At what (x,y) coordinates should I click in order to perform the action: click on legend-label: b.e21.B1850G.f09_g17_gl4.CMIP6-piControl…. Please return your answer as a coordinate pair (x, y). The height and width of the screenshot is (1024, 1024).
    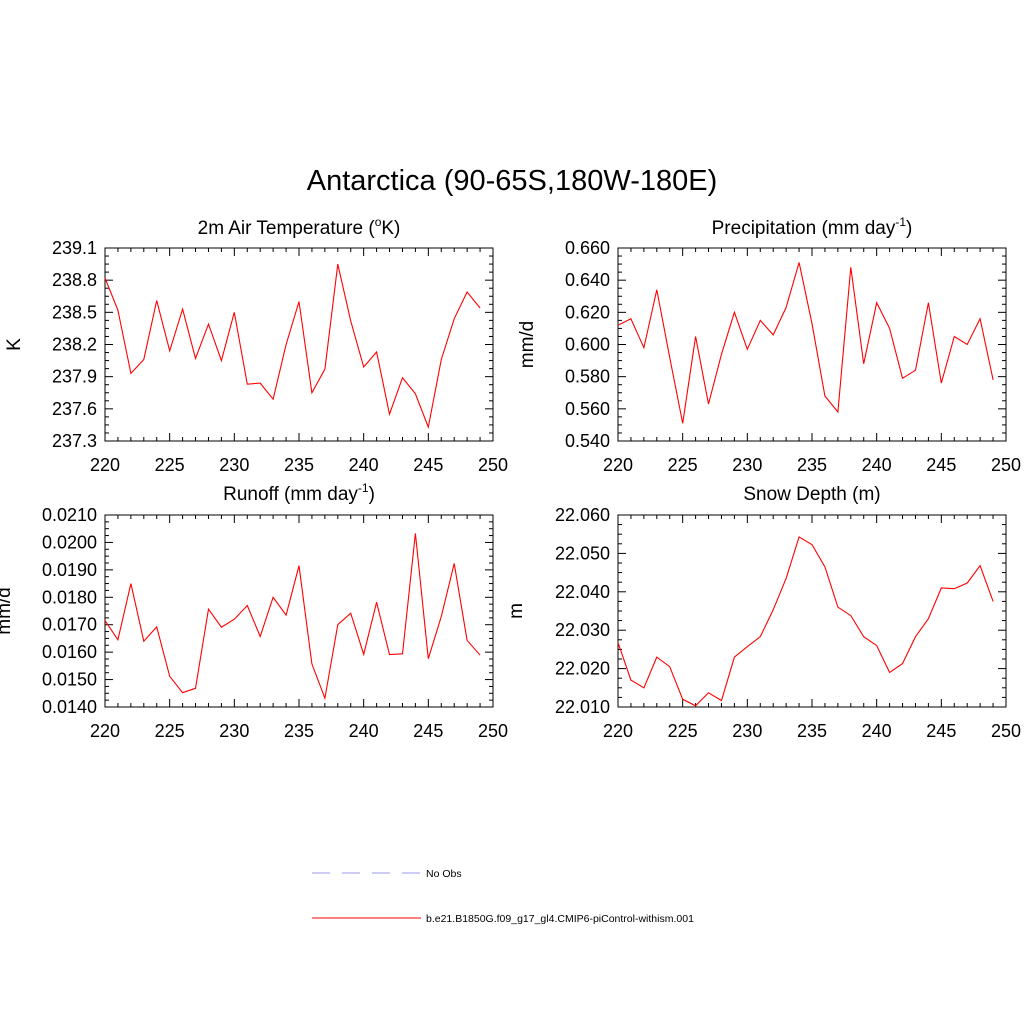
    Looking at the image, I should click on (560, 919).